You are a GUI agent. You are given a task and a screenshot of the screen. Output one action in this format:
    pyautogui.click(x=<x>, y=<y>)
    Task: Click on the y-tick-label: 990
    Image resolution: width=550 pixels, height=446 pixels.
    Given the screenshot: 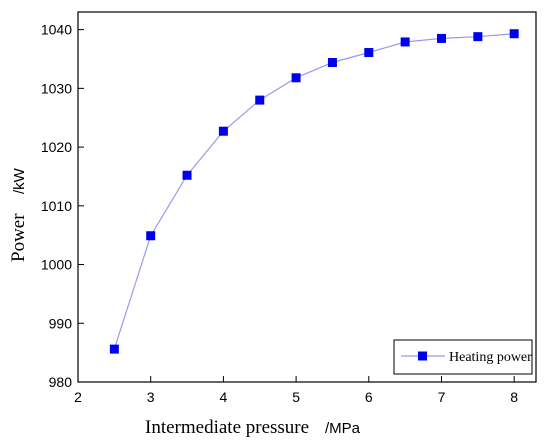 What is the action you would take?
    pyautogui.click(x=61, y=323)
    